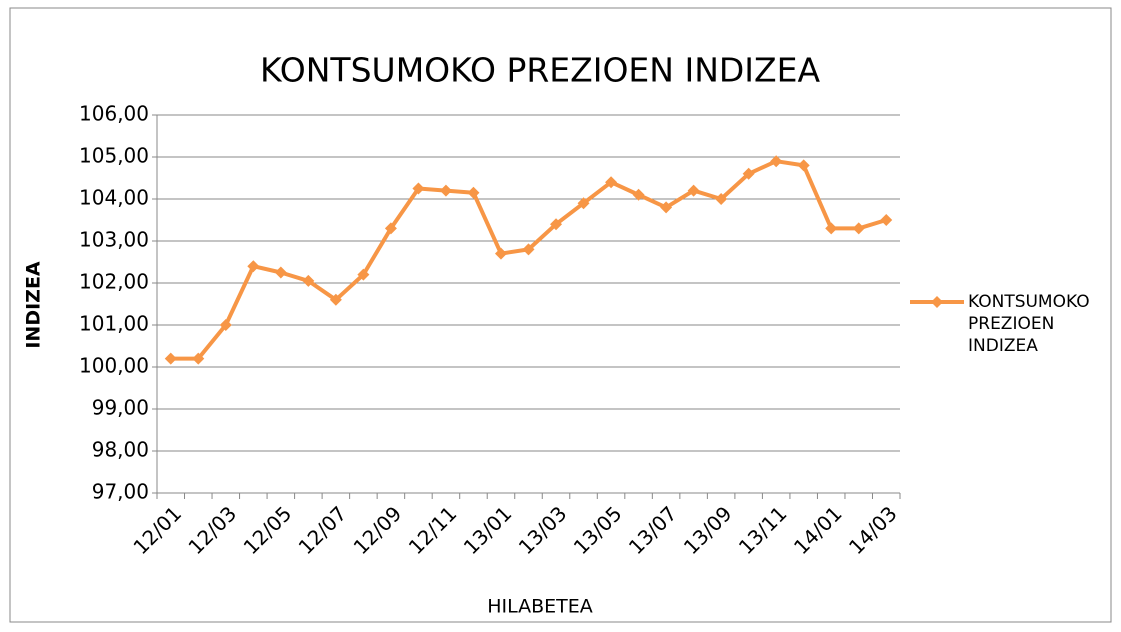 The width and height of the screenshot is (1121, 632). What do you see at coordinates (114, 366) in the screenshot?
I see `y-tick-label: 100,00` at bounding box center [114, 366].